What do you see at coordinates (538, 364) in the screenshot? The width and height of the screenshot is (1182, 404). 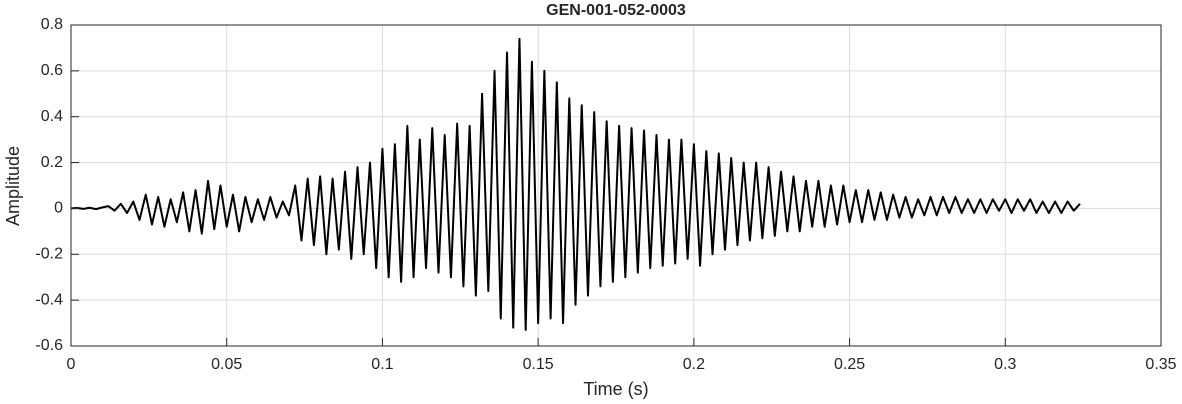 I see `x-tick-label: 0.15` at bounding box center [538, 364].